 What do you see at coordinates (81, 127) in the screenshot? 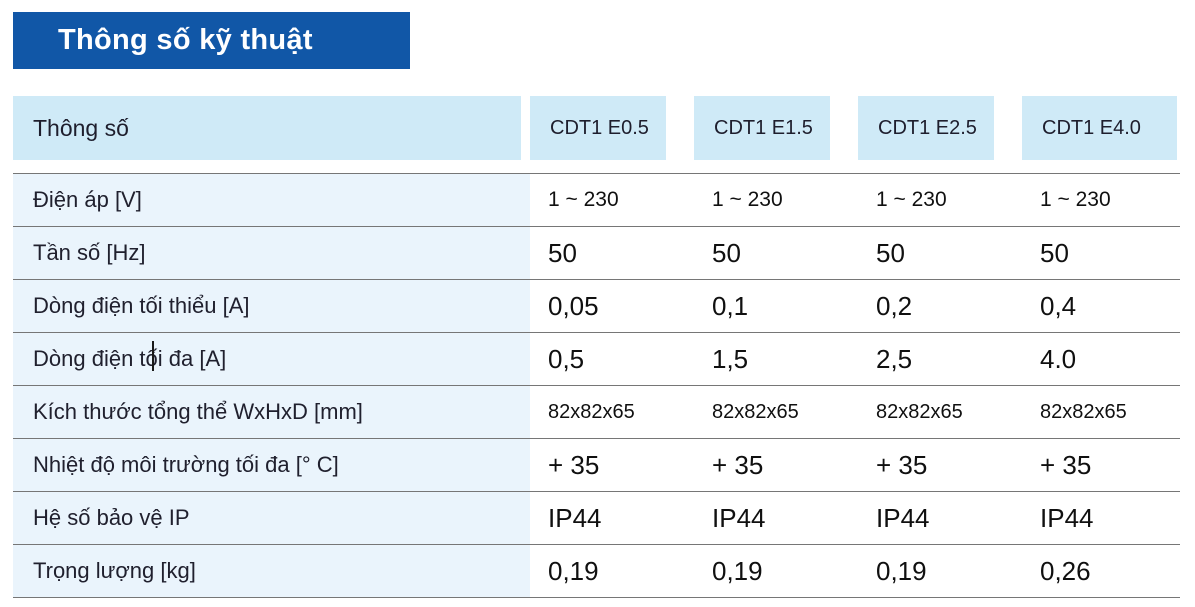
I see `column-header-label: Thông số` at bounding box center [81, 127].